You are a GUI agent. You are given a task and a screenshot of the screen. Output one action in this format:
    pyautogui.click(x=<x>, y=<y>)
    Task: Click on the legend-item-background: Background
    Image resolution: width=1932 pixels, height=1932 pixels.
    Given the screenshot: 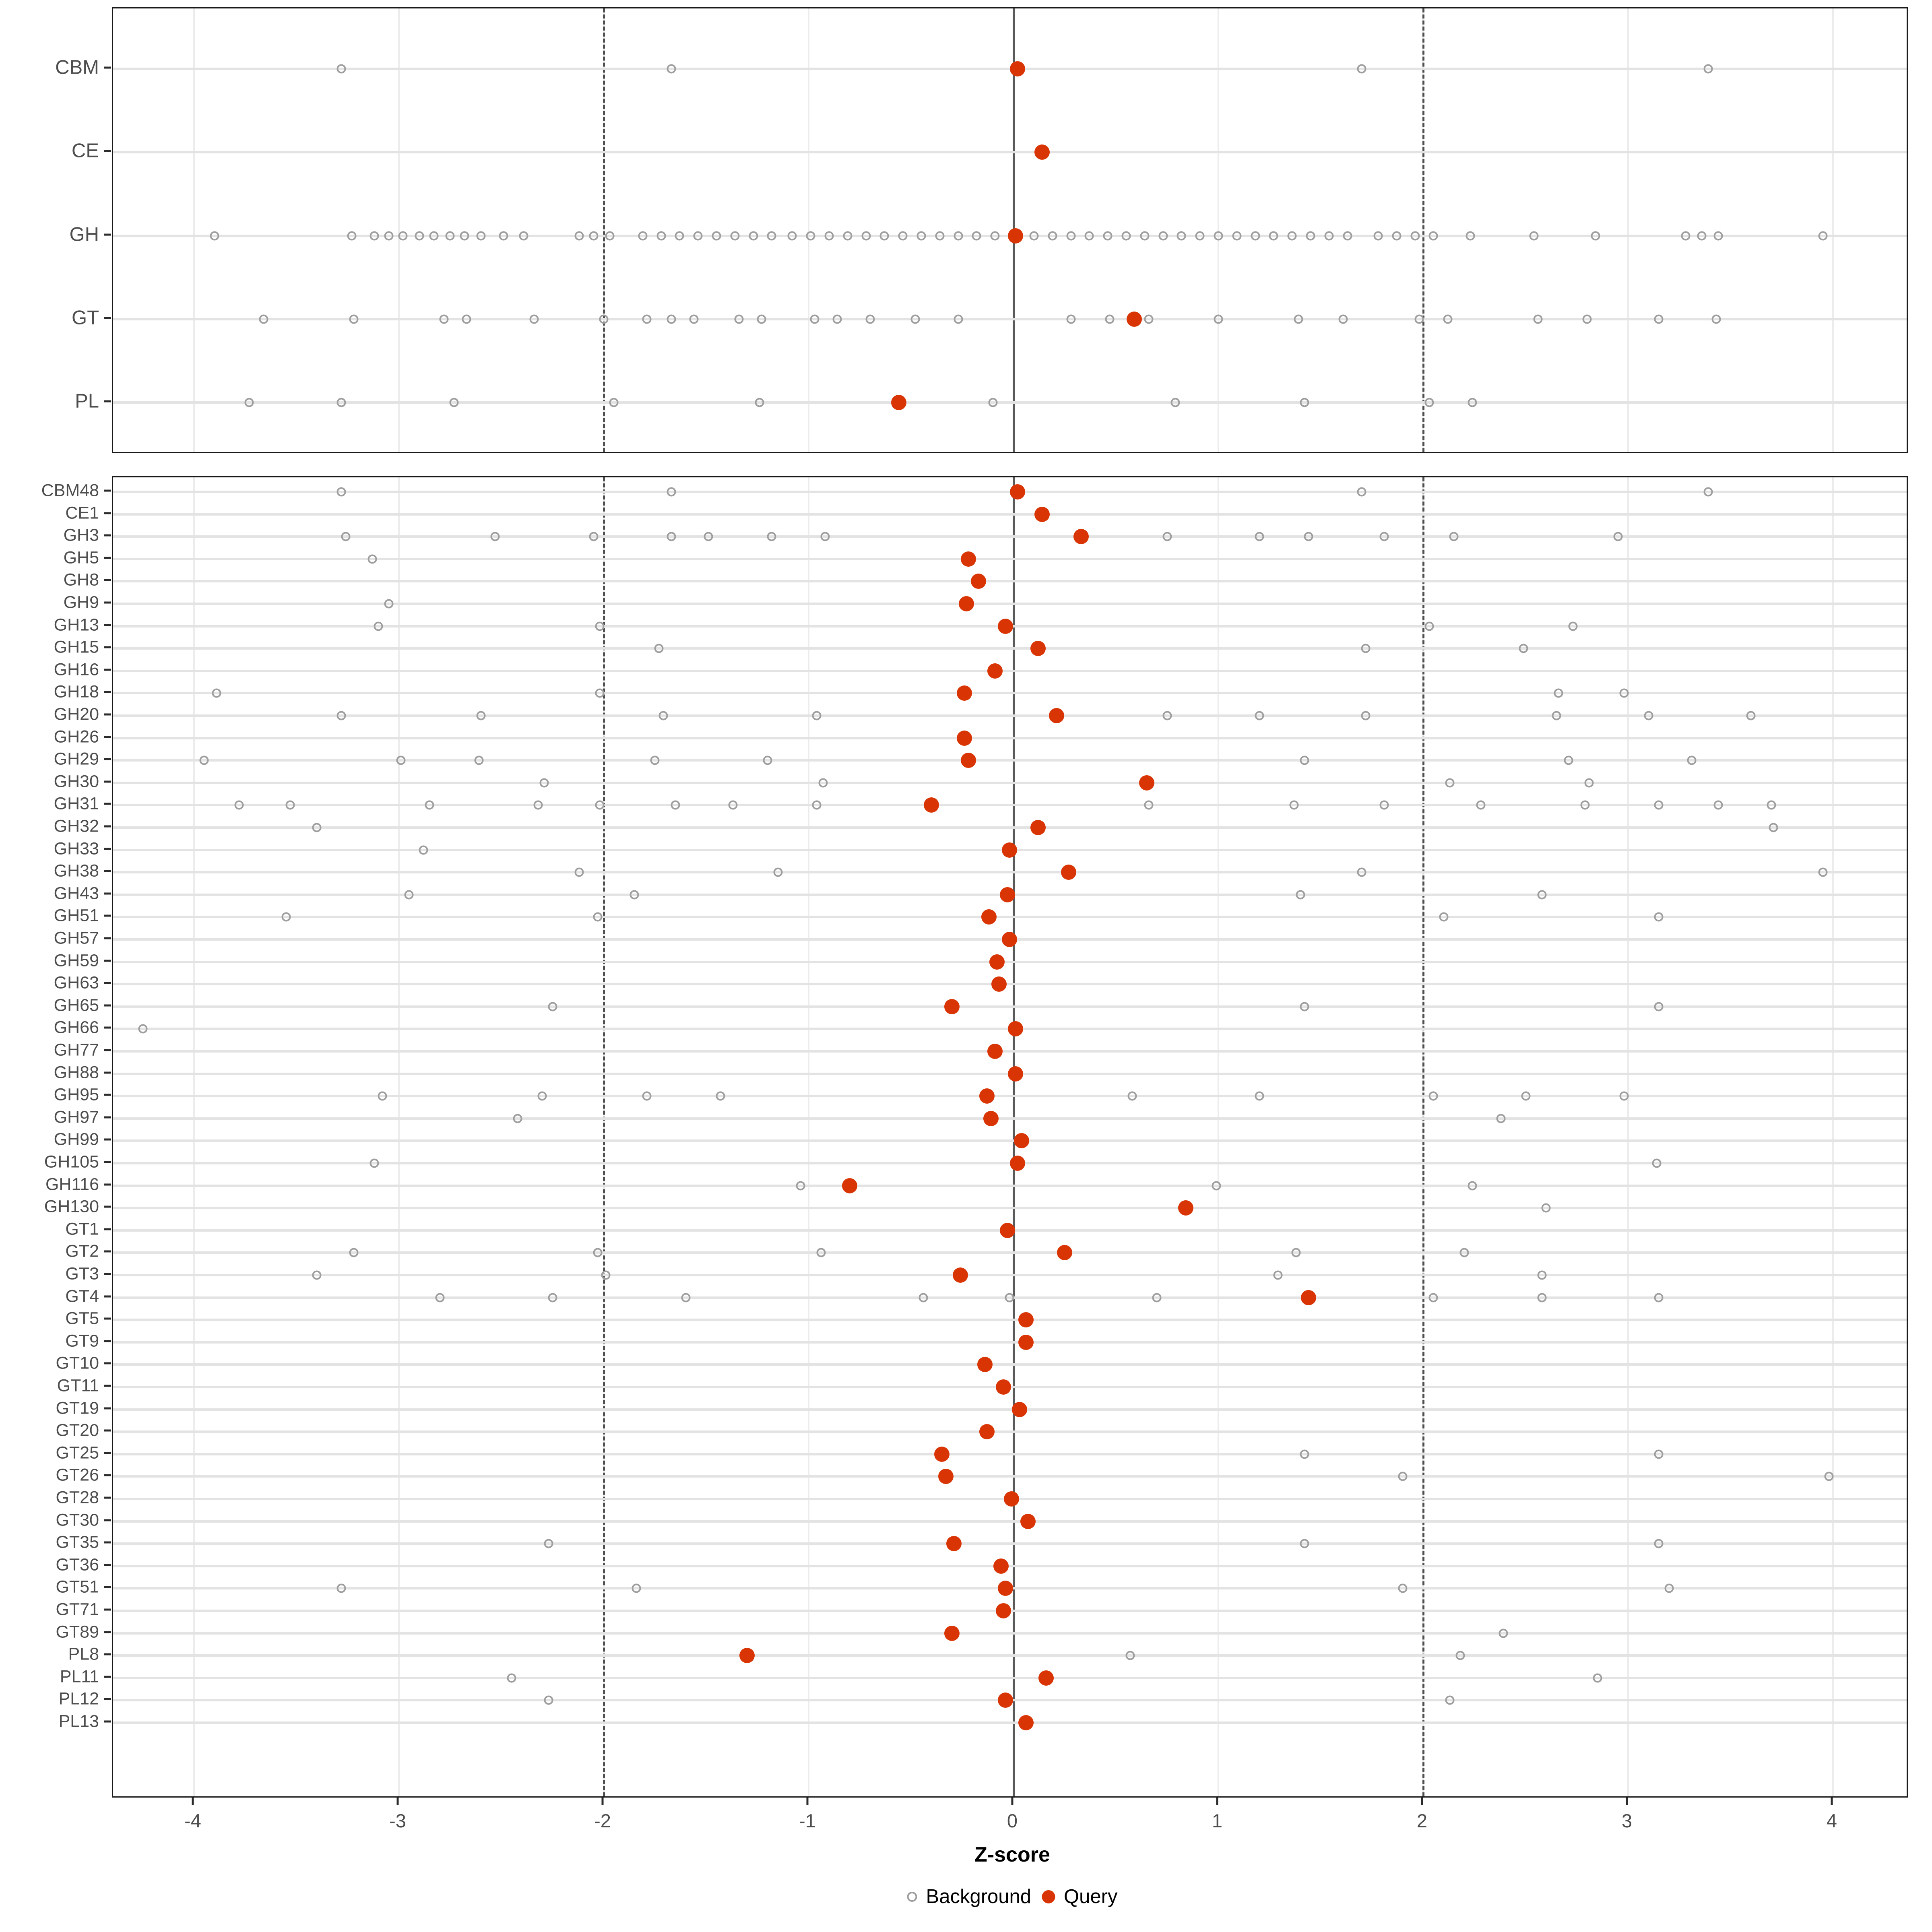 What is the action you would take?
    pyautogui.click(x=969, y=1897)
    